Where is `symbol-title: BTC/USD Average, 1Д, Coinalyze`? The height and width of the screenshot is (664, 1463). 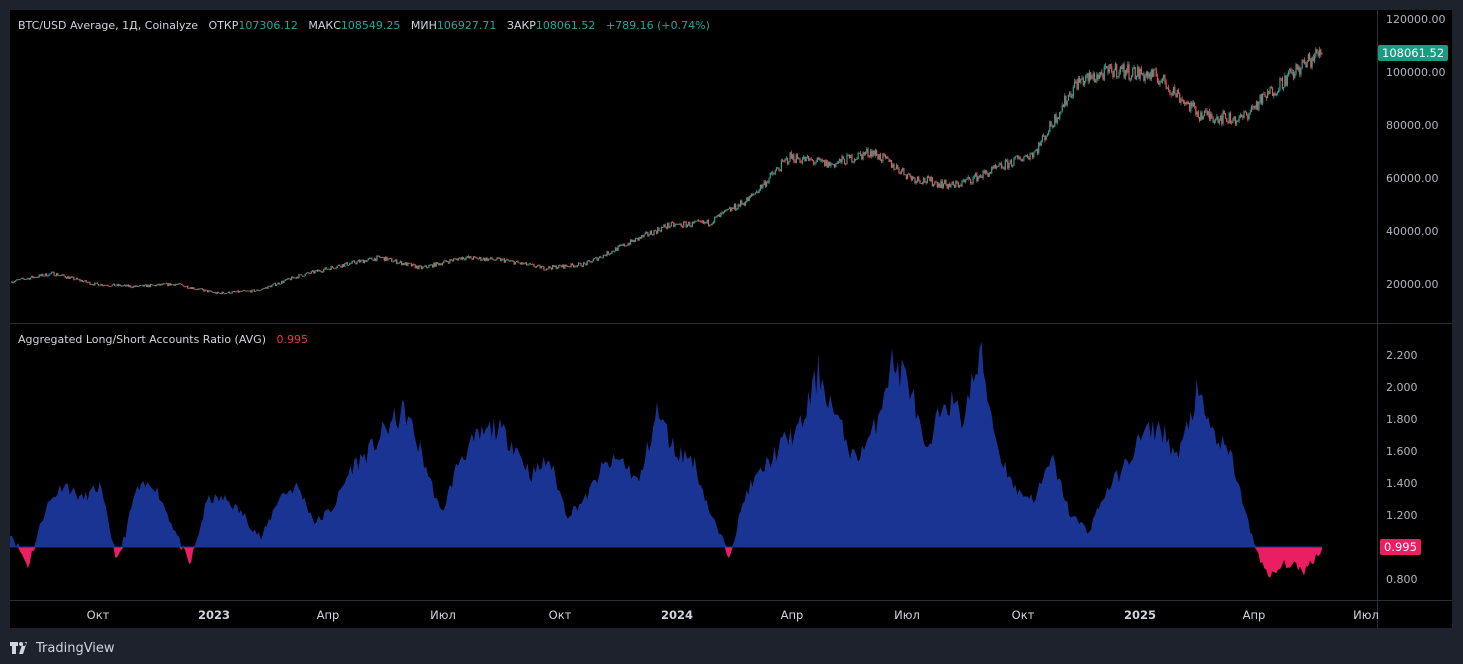 symbol-title: BTC/USD Average, 1Д, Coinalyze is located at coordinates (108, 25).